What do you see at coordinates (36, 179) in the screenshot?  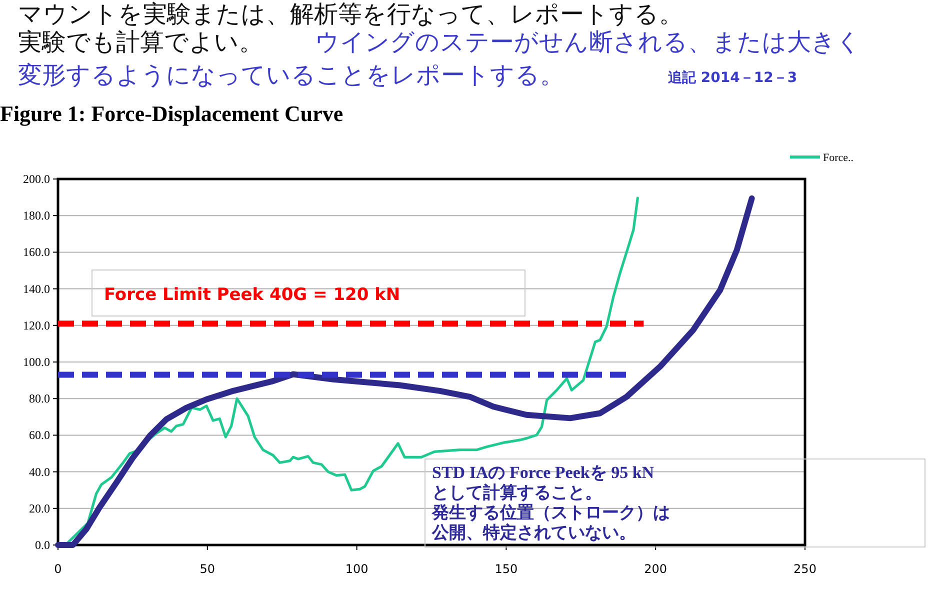 I see `y-tick-label: 200.0` at bounding box center [36, 179].